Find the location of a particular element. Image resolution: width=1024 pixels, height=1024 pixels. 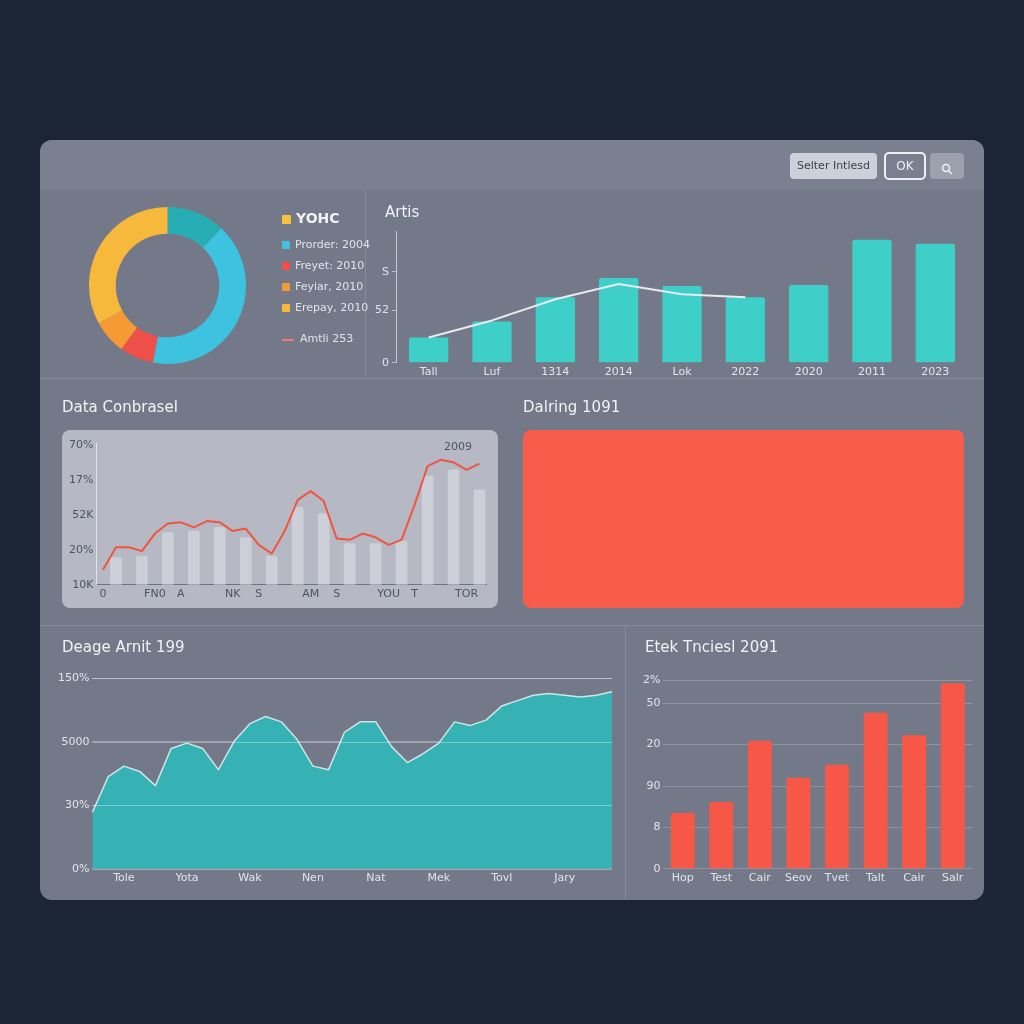

x-tick-label: Luf is located at coordinates (492, 372).